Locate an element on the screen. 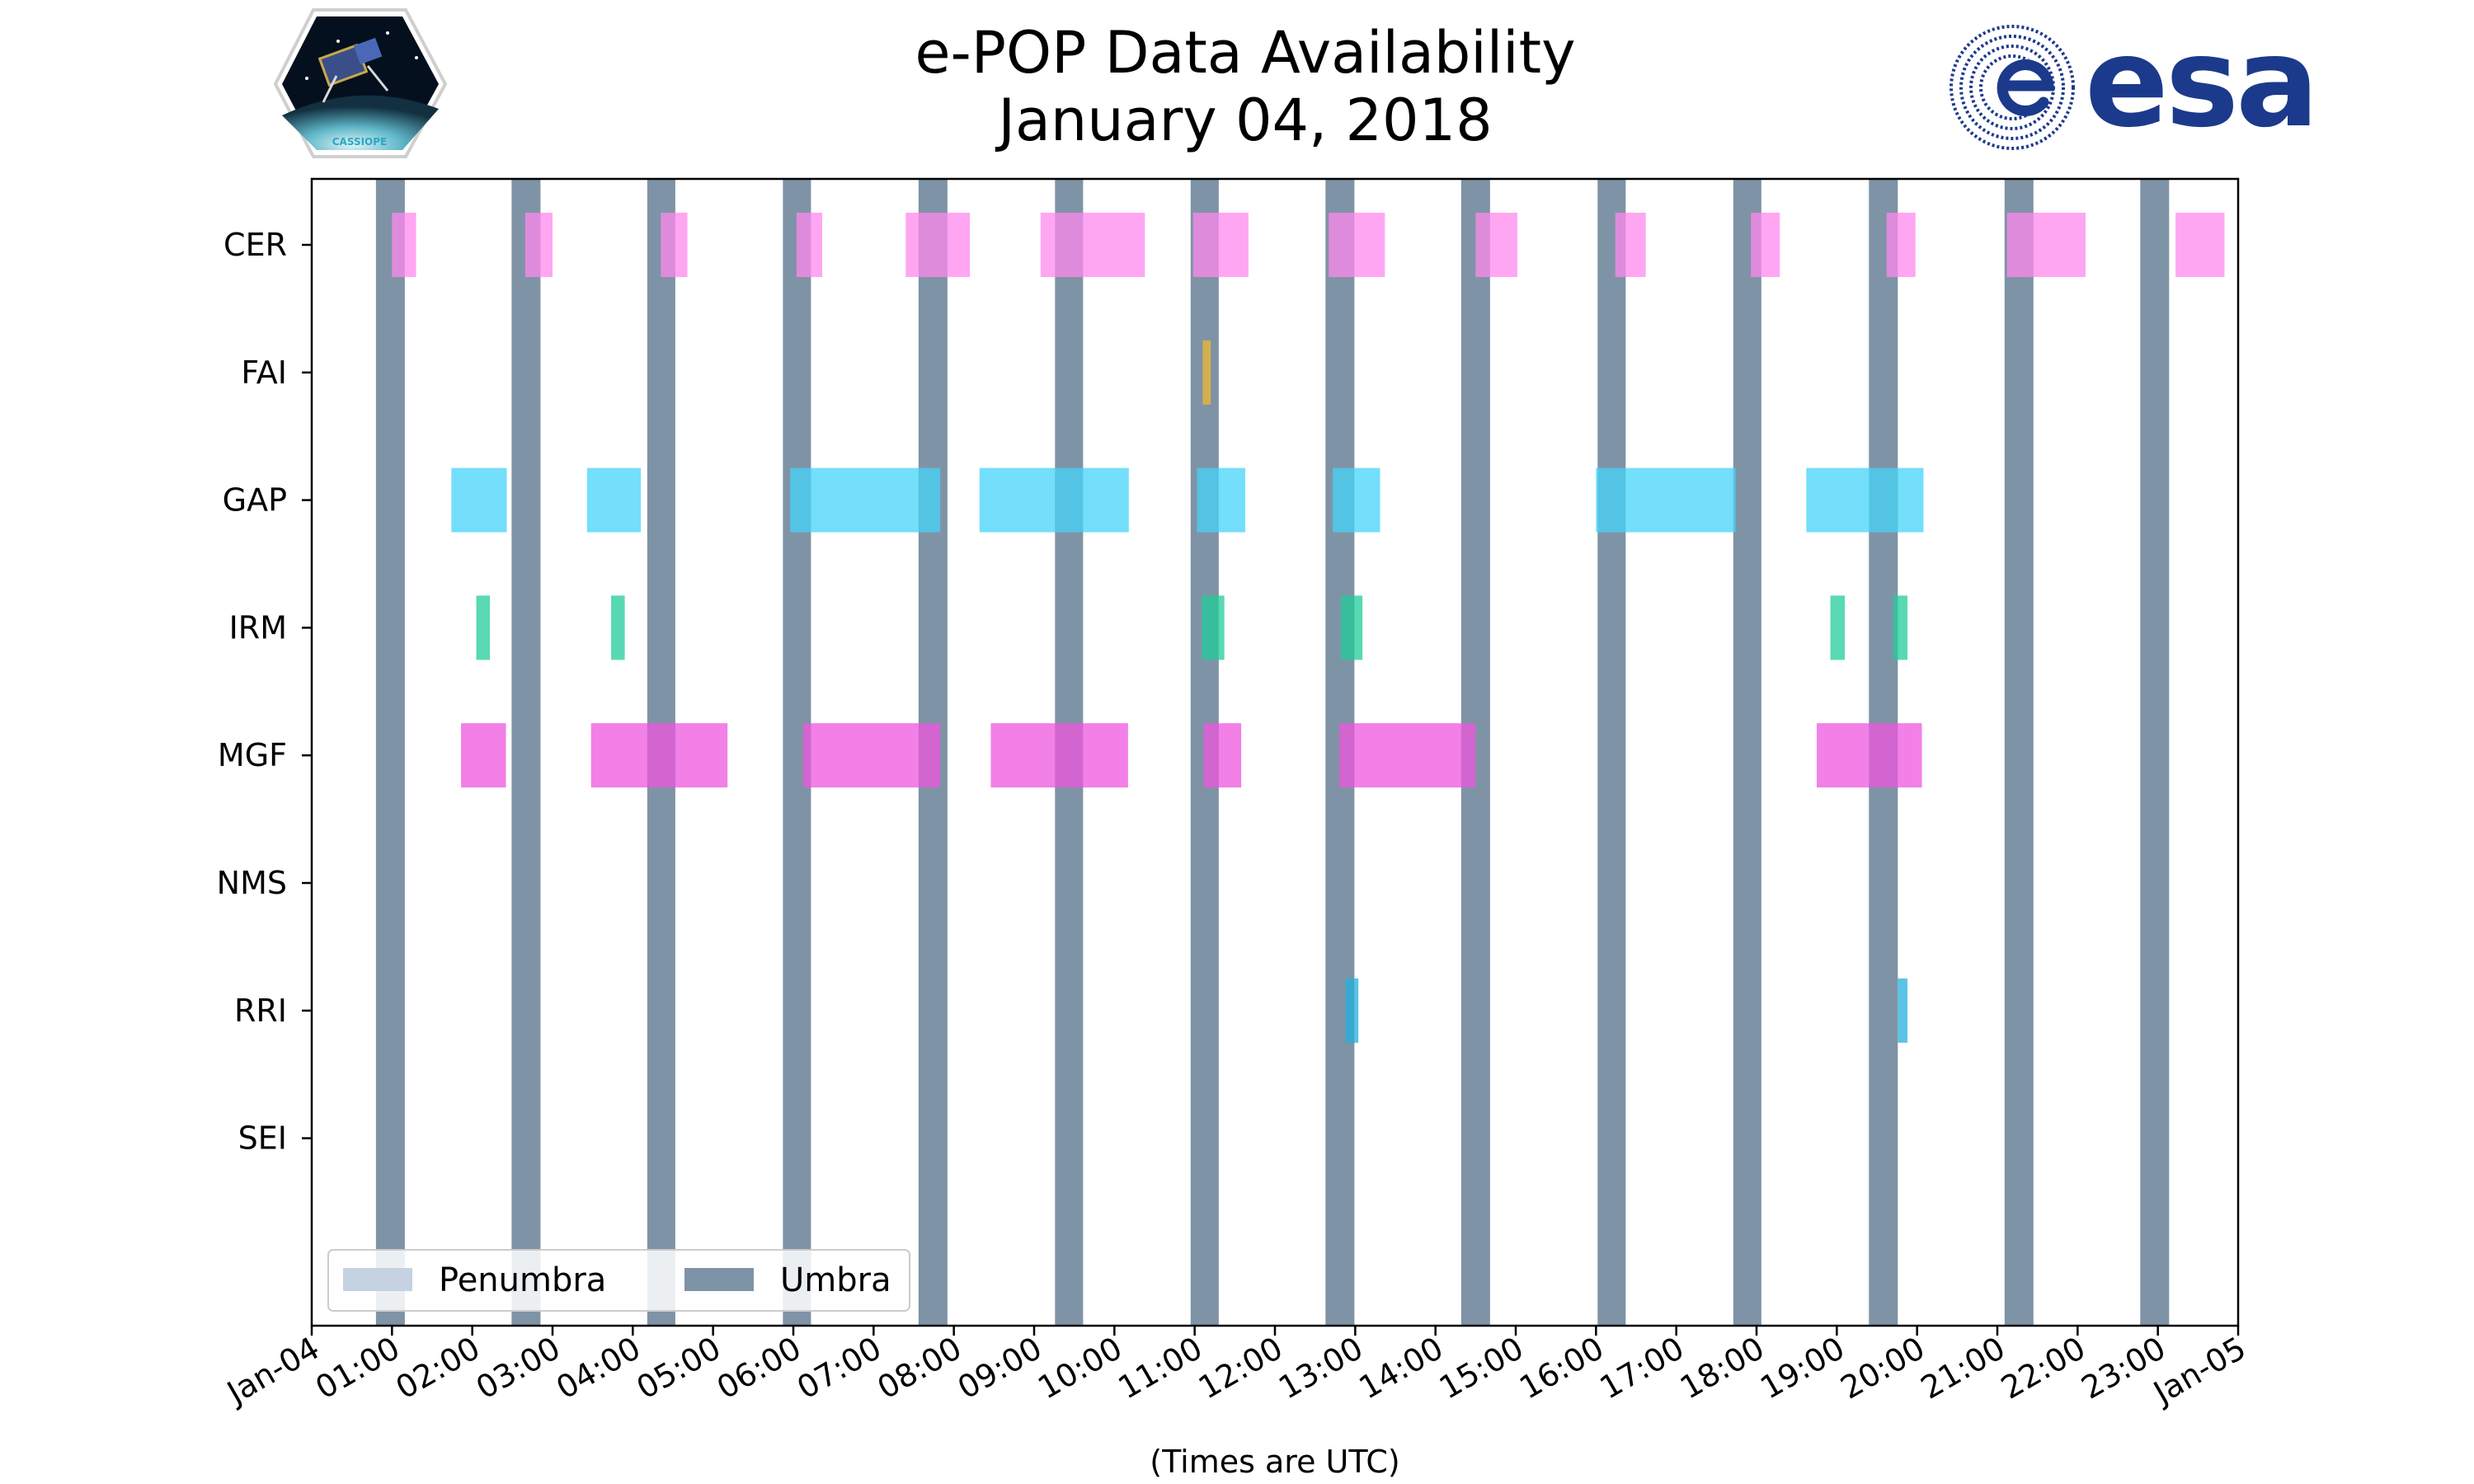  xtick-label-14: 14:00 is located at coordinates (1401, 1368).